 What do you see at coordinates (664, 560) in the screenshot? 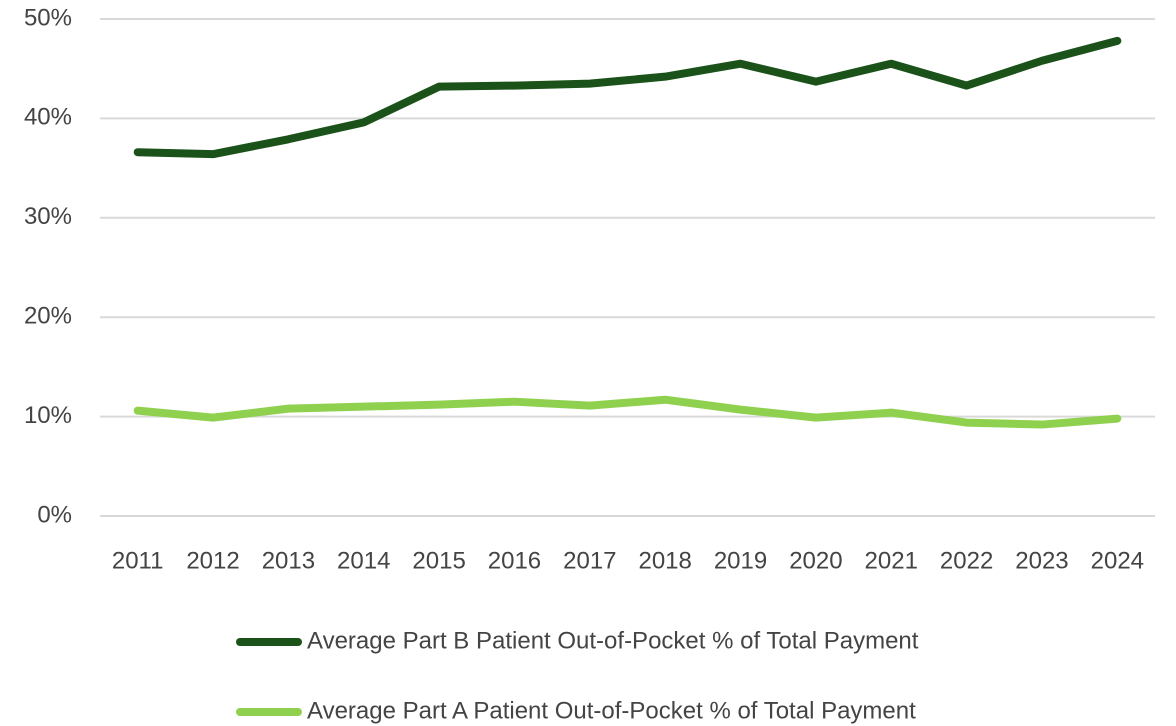
I see `x-tick-label: 2018` at bounding box center [664, 560].